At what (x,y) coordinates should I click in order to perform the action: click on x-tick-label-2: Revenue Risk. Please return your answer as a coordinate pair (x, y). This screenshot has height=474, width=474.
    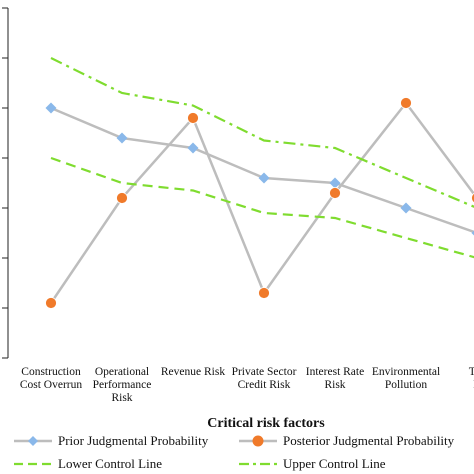
    Looking at the image, I should click on (193, 372).